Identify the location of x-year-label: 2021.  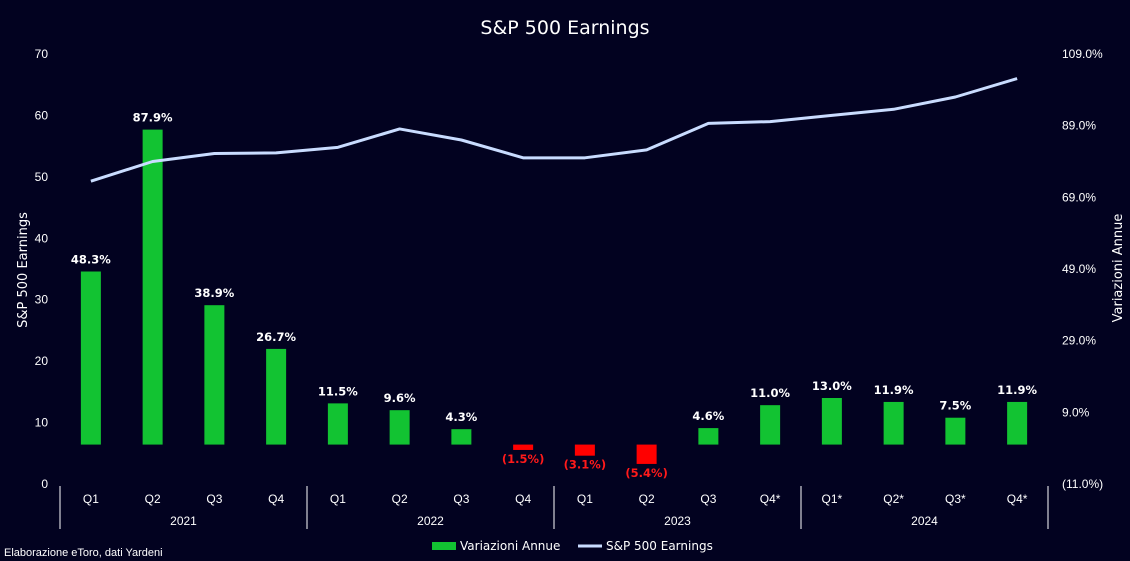
(183, 521).